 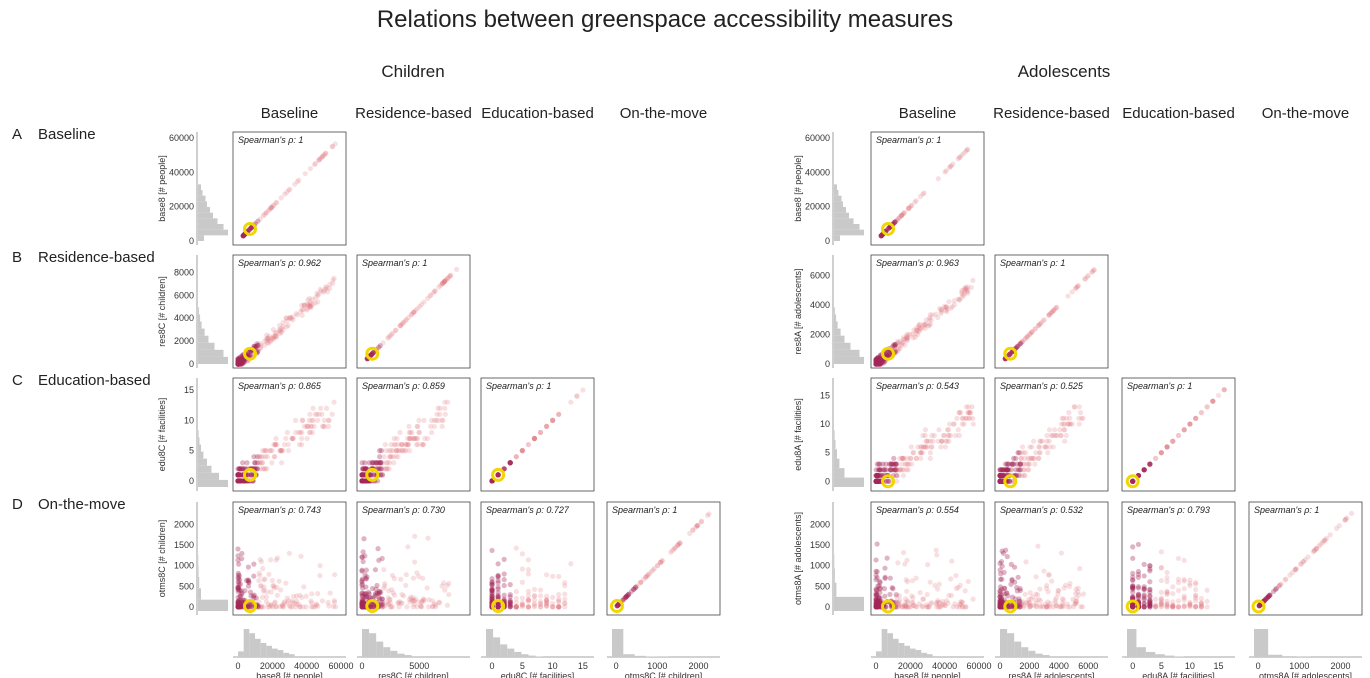 I want to click on scatter-cell: Spearman's ρ: 1, so click(x=289, y=188).